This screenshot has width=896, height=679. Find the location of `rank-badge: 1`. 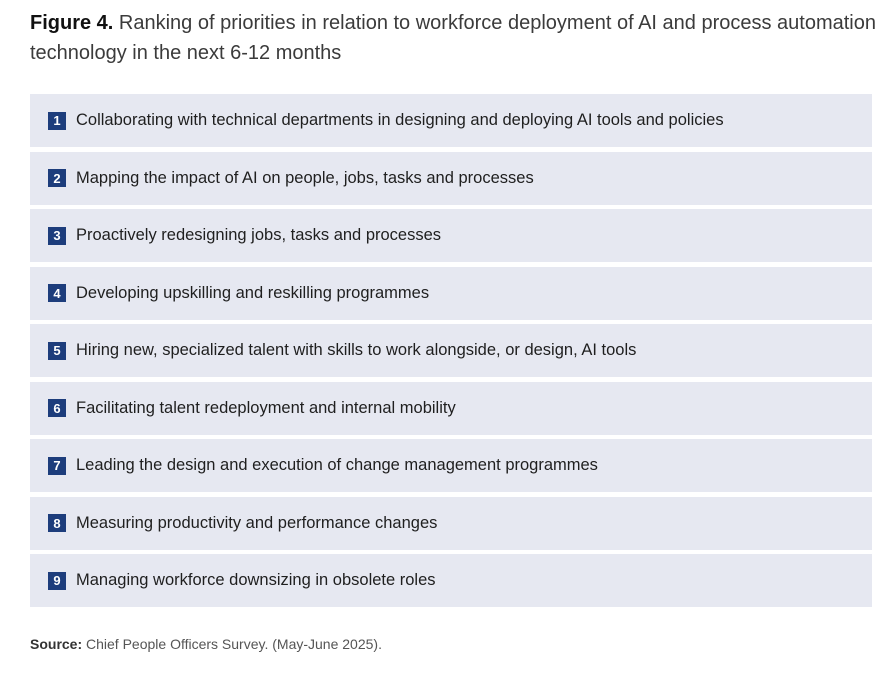

rank-badge: 1 is located at coordinates (57, 120).